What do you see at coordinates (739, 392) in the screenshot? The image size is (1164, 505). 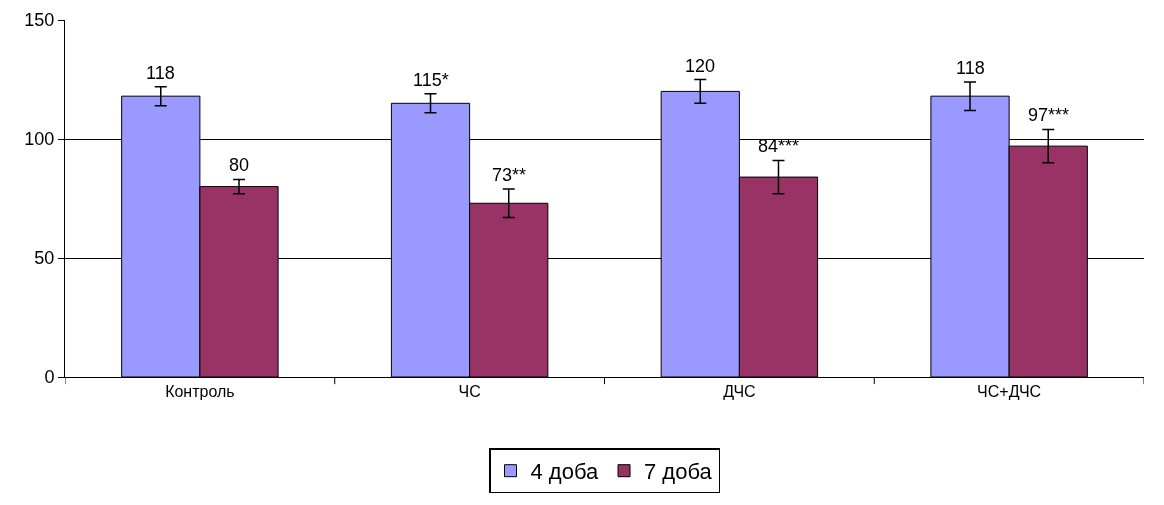 I see `x-tick-label: ДЧС` at bounding box center [739, 392].